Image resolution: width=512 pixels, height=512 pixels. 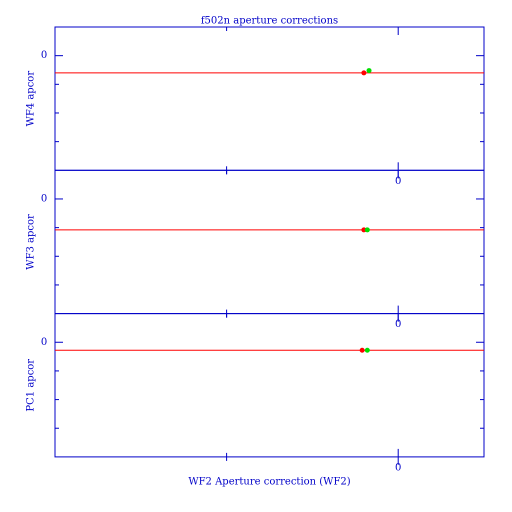 What do you see at coordinates (31, 385) in the screenshot?
I see `y-axis-label: PC1 apcor` at bounding box center [31, 385].